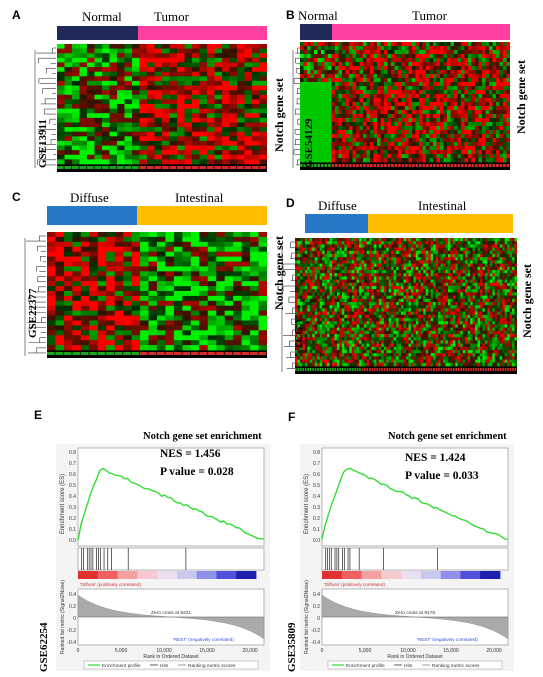 The image size is (543, 677). Describe the element at coordinates (202, 436) in the screenshot. I see `panel-E-title: Notch gene set enrichment` at that location.